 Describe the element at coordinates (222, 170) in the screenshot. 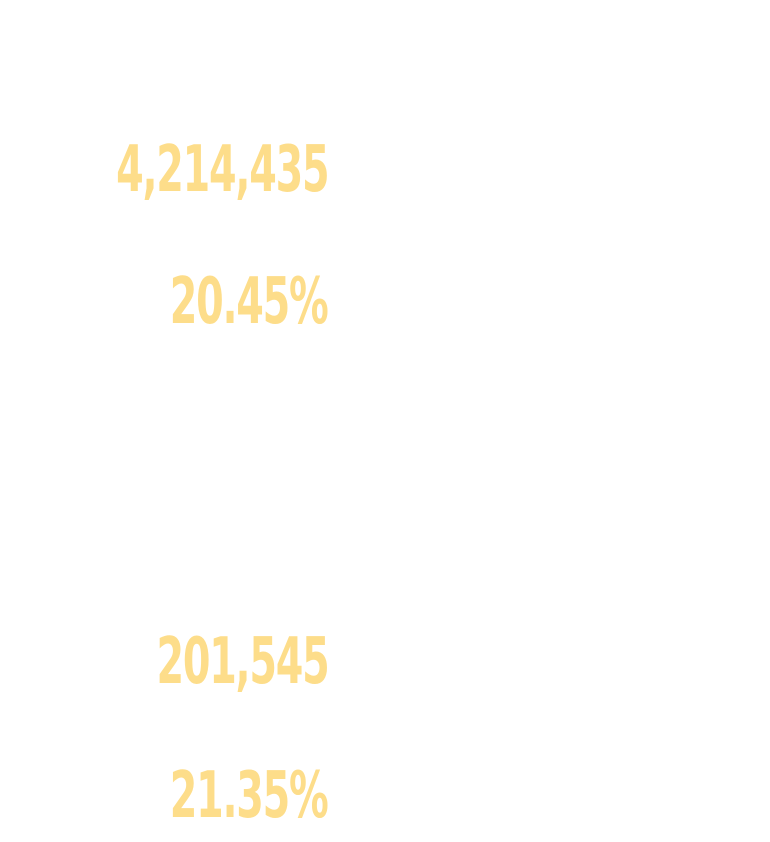

I see `group-1-count: 4,214,435` at that location.